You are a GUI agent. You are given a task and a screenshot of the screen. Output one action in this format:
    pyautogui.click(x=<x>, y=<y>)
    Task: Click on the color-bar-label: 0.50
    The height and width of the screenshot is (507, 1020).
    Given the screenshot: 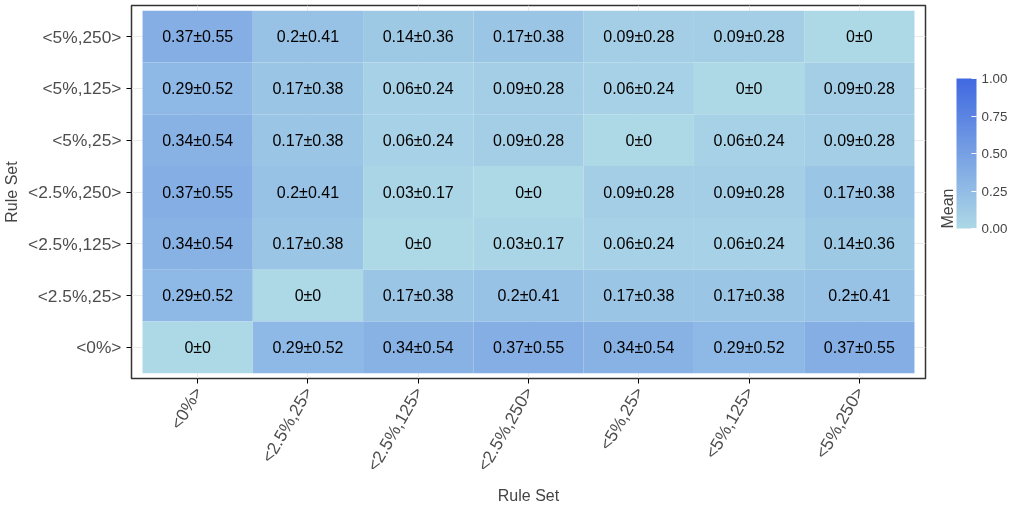 What is the action you would take?
    pyautogui.click(x=994, y=153)
    